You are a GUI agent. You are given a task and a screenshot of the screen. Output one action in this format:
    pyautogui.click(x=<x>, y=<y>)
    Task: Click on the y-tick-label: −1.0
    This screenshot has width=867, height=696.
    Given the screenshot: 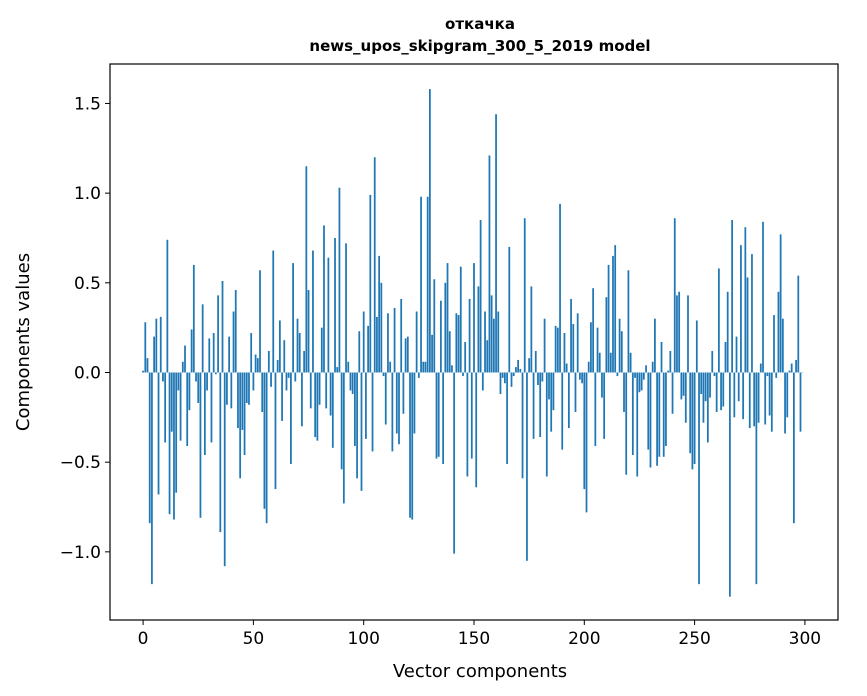 What is the action you would take?
    pyautogui.click(x=80, y=553)
    